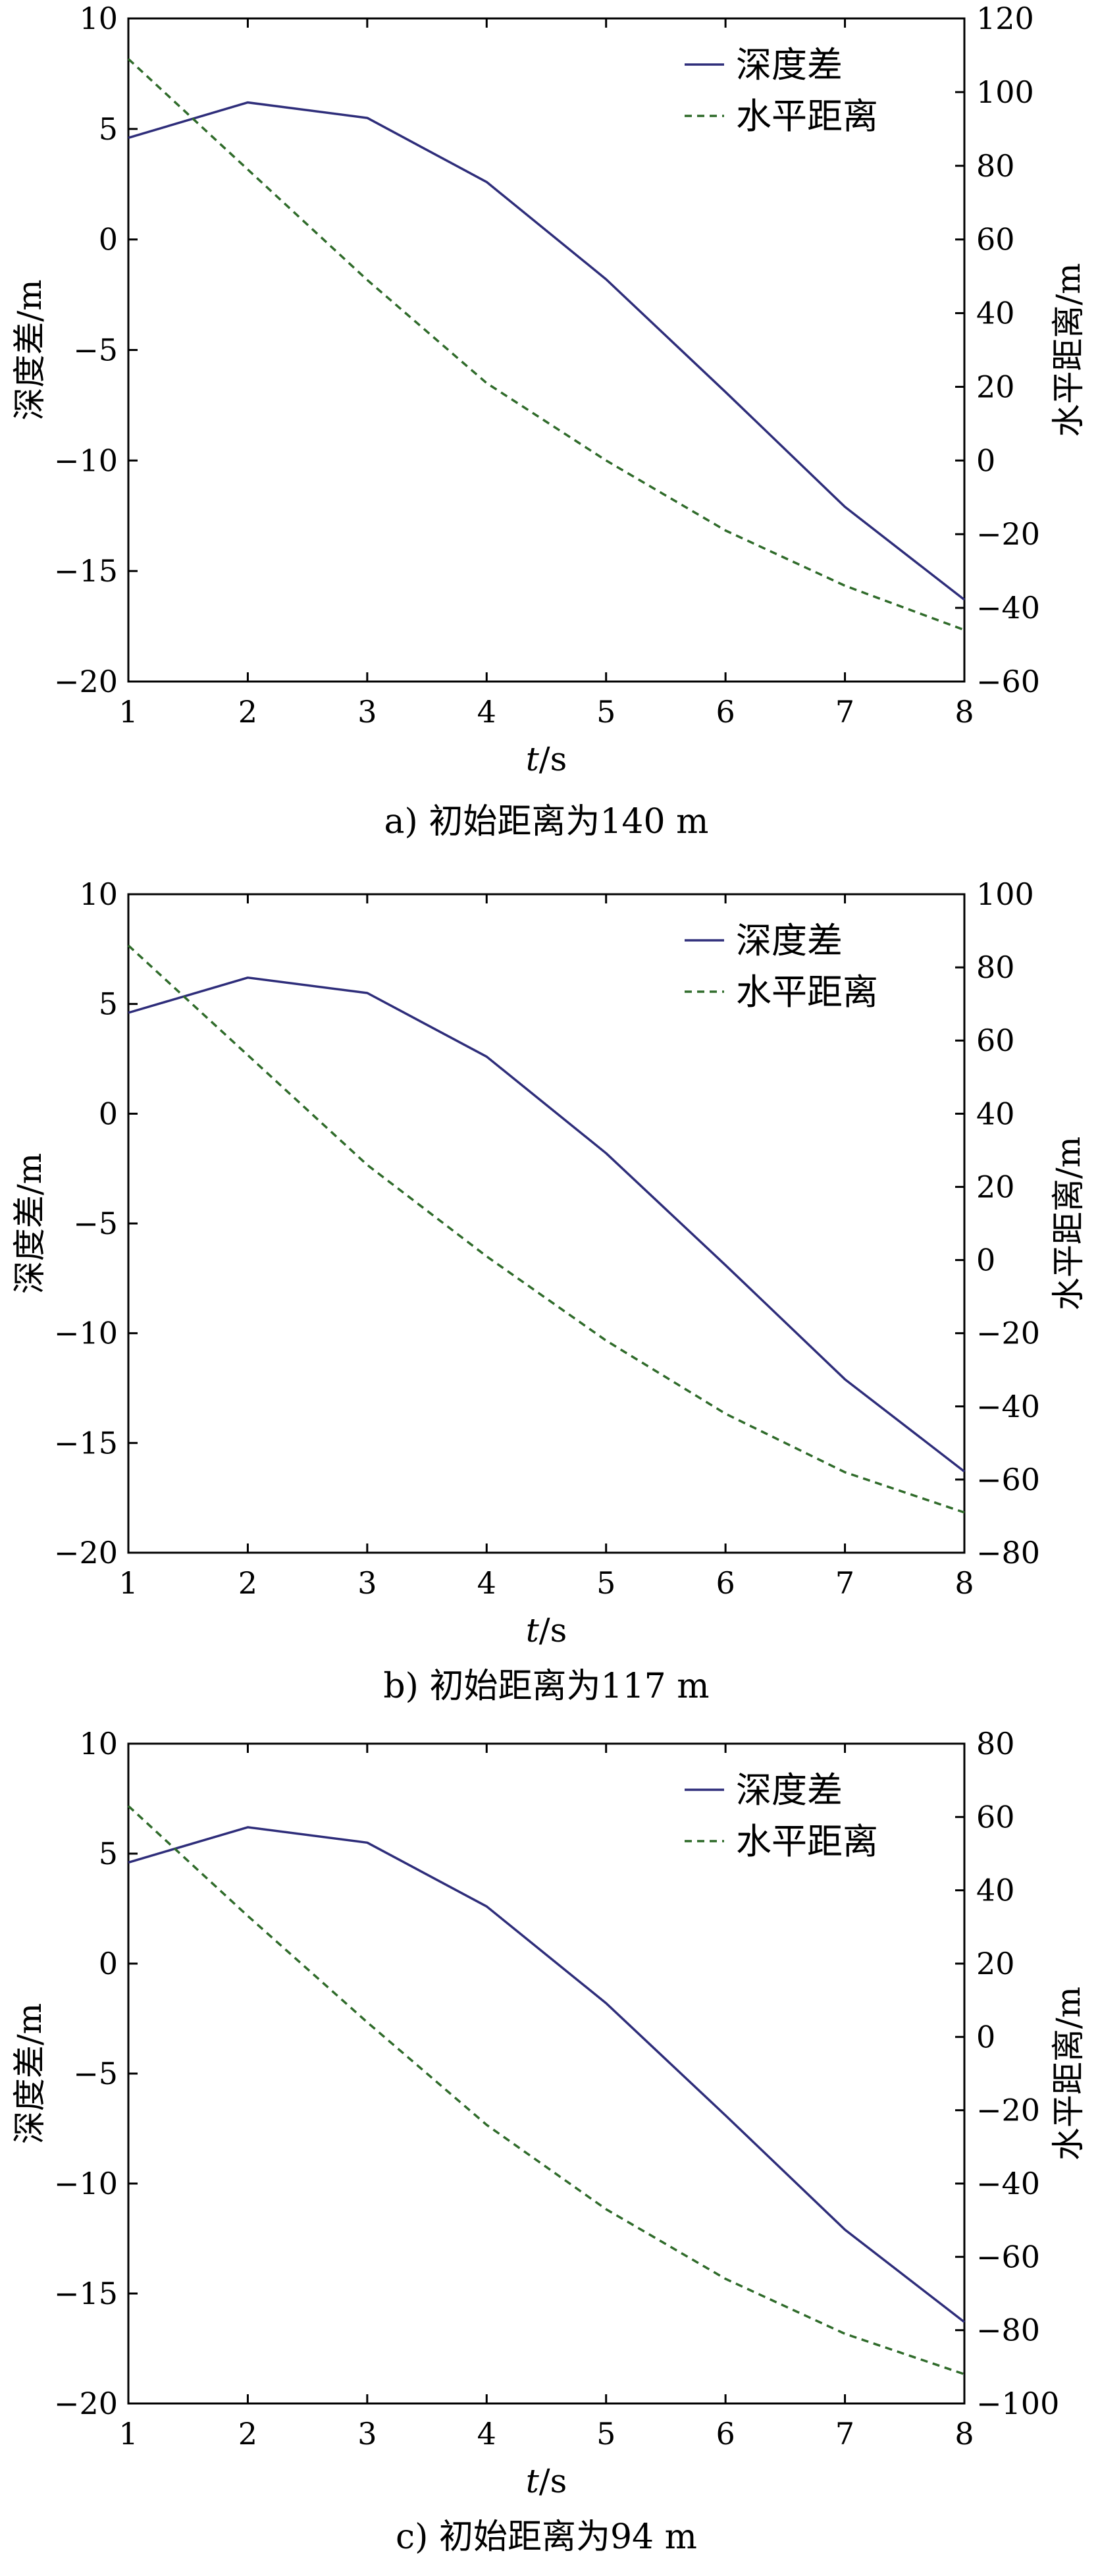 The image size is (1098, 2576). I want to click on y-right-tick-label: 120, so click(1005, 18).